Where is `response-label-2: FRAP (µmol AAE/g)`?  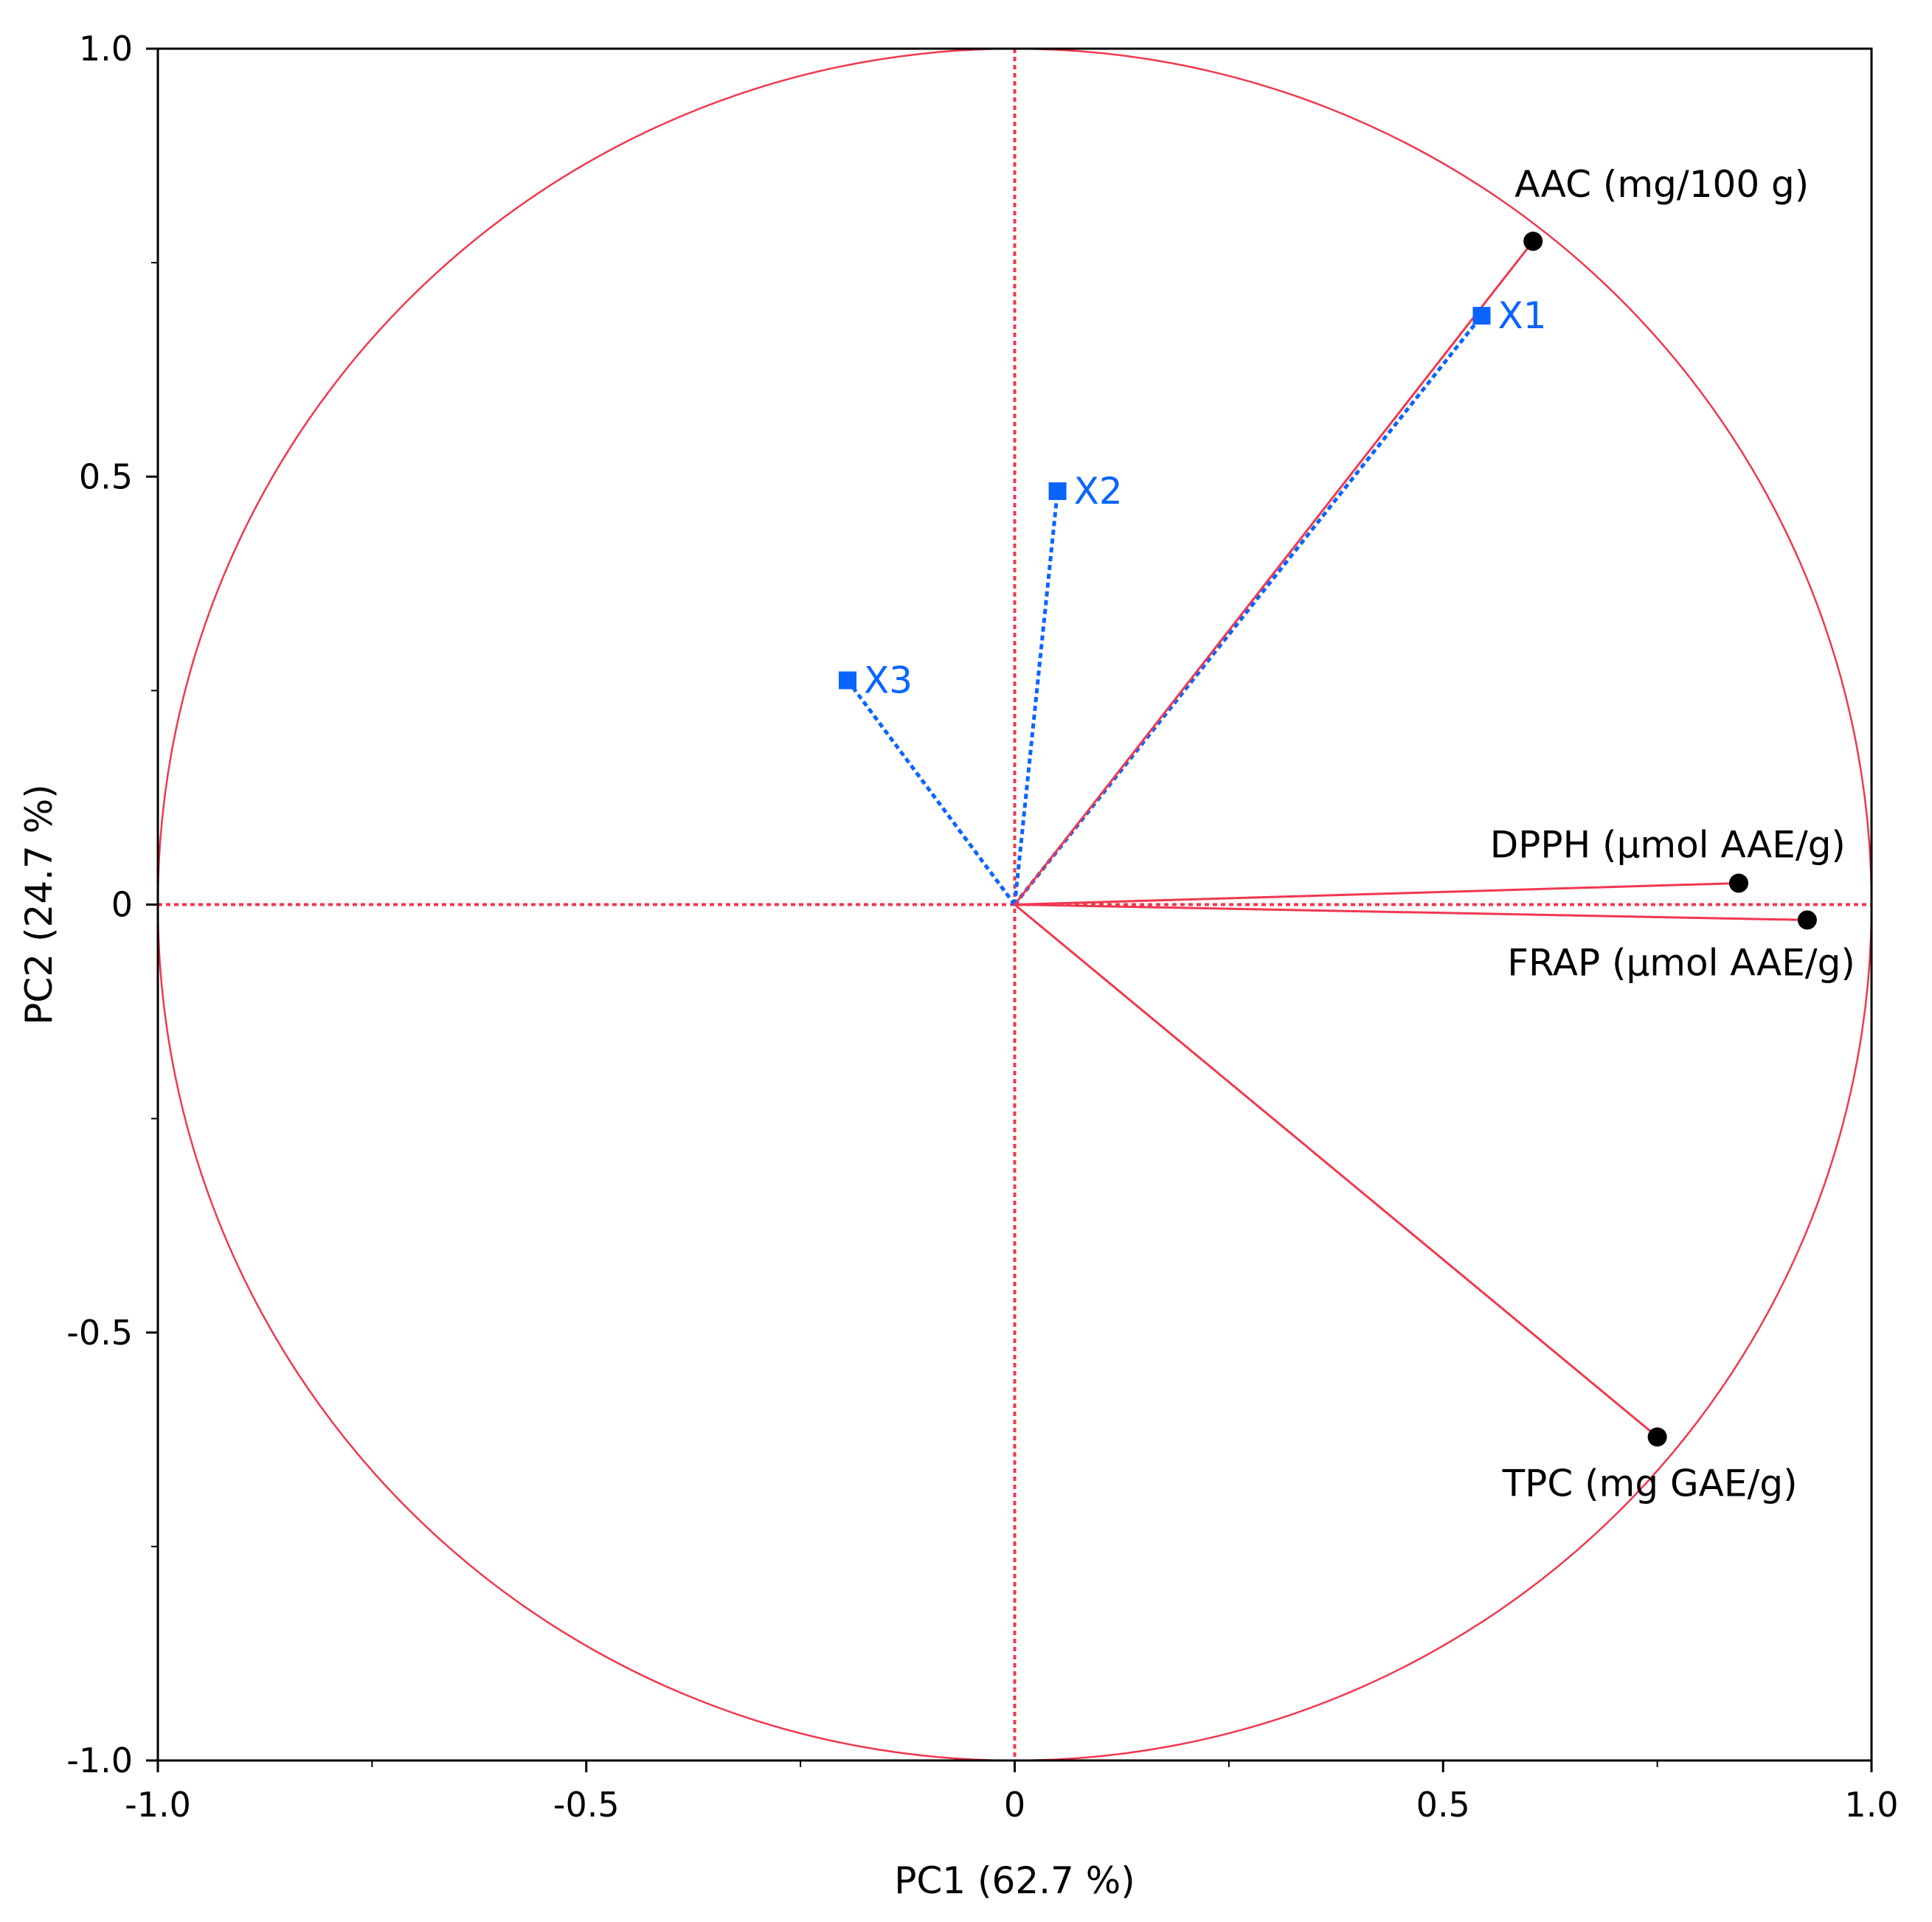 response-label-2: FRAP (µmol AAE/g) is located at coordinates (1681, 963).